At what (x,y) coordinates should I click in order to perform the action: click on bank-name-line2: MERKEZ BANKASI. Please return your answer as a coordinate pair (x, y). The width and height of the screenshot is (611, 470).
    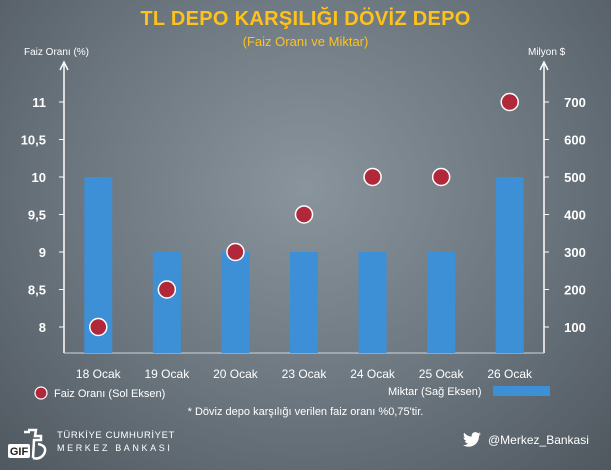
    Looking at the image, I should click on (115, 448).